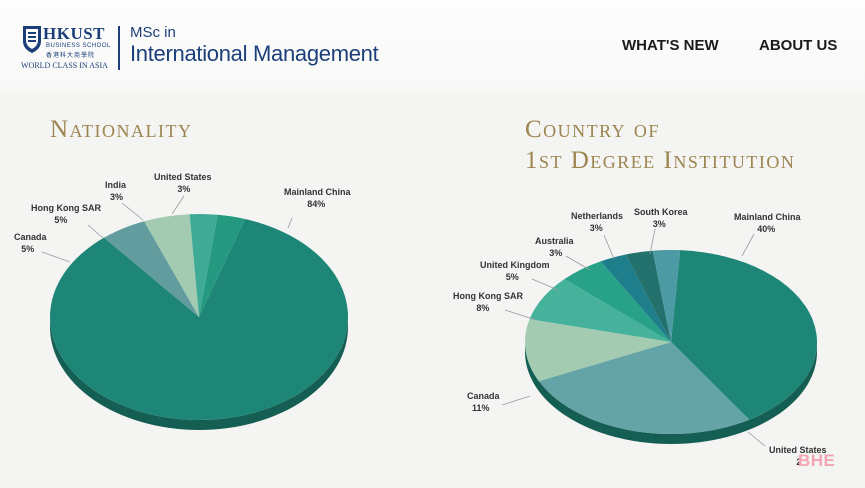  What do you see at coordinates (660, 160) in the screenshot?
I see `country-title-line2: 1st Degree Institution` at bounding box center [660, 160].